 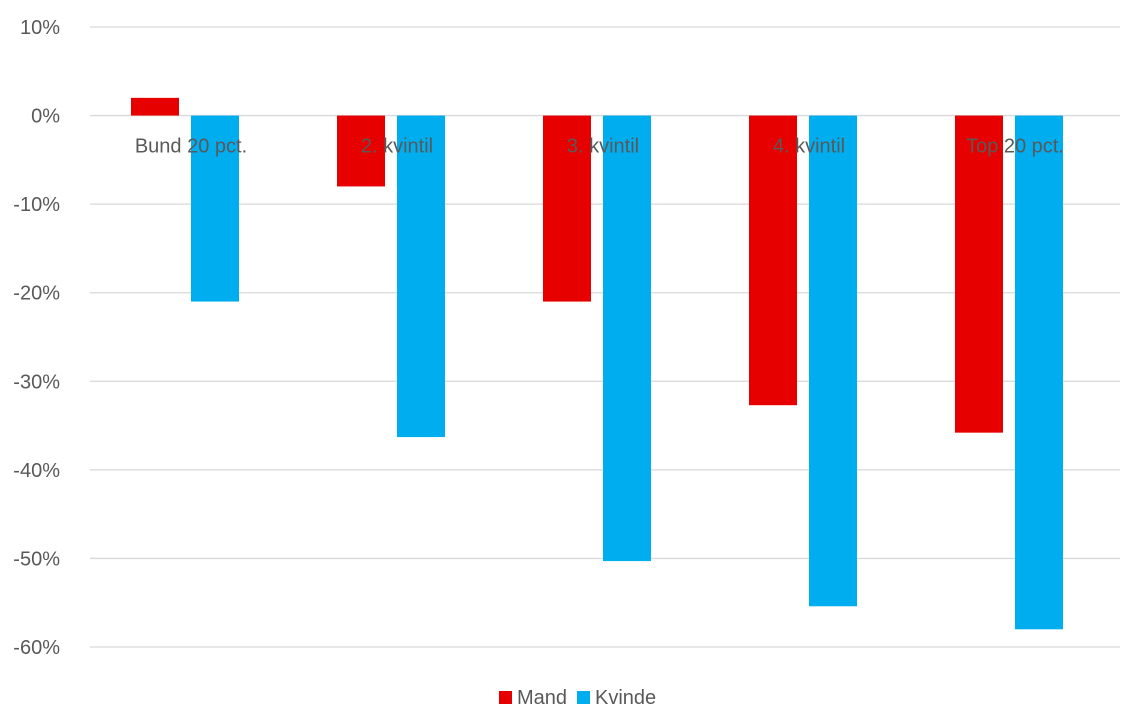 What do you see at coordinates (36, 559) in the screenshot?
I see `y-tick-label: -50%` at bounding box center [36, 559].